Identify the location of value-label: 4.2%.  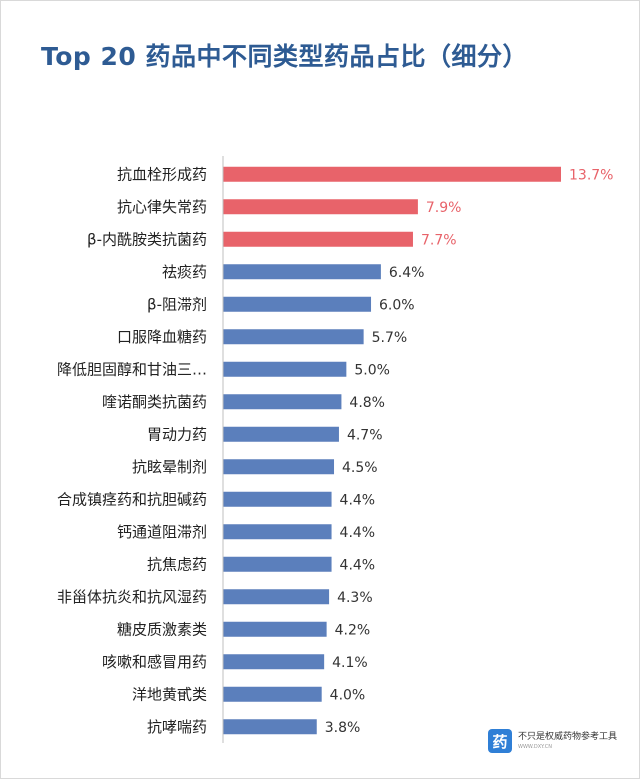
(353, 630).